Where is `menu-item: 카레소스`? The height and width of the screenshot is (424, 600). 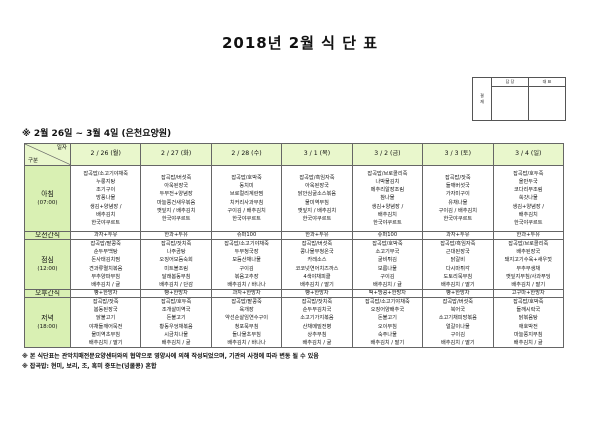 menu-item: 카레소스 is located at coordinates (317, 260).